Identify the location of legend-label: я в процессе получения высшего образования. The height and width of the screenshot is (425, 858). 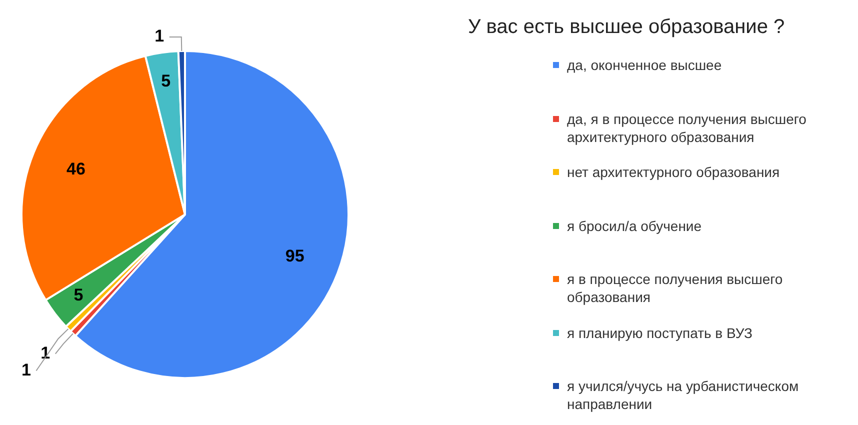
(675, 288).